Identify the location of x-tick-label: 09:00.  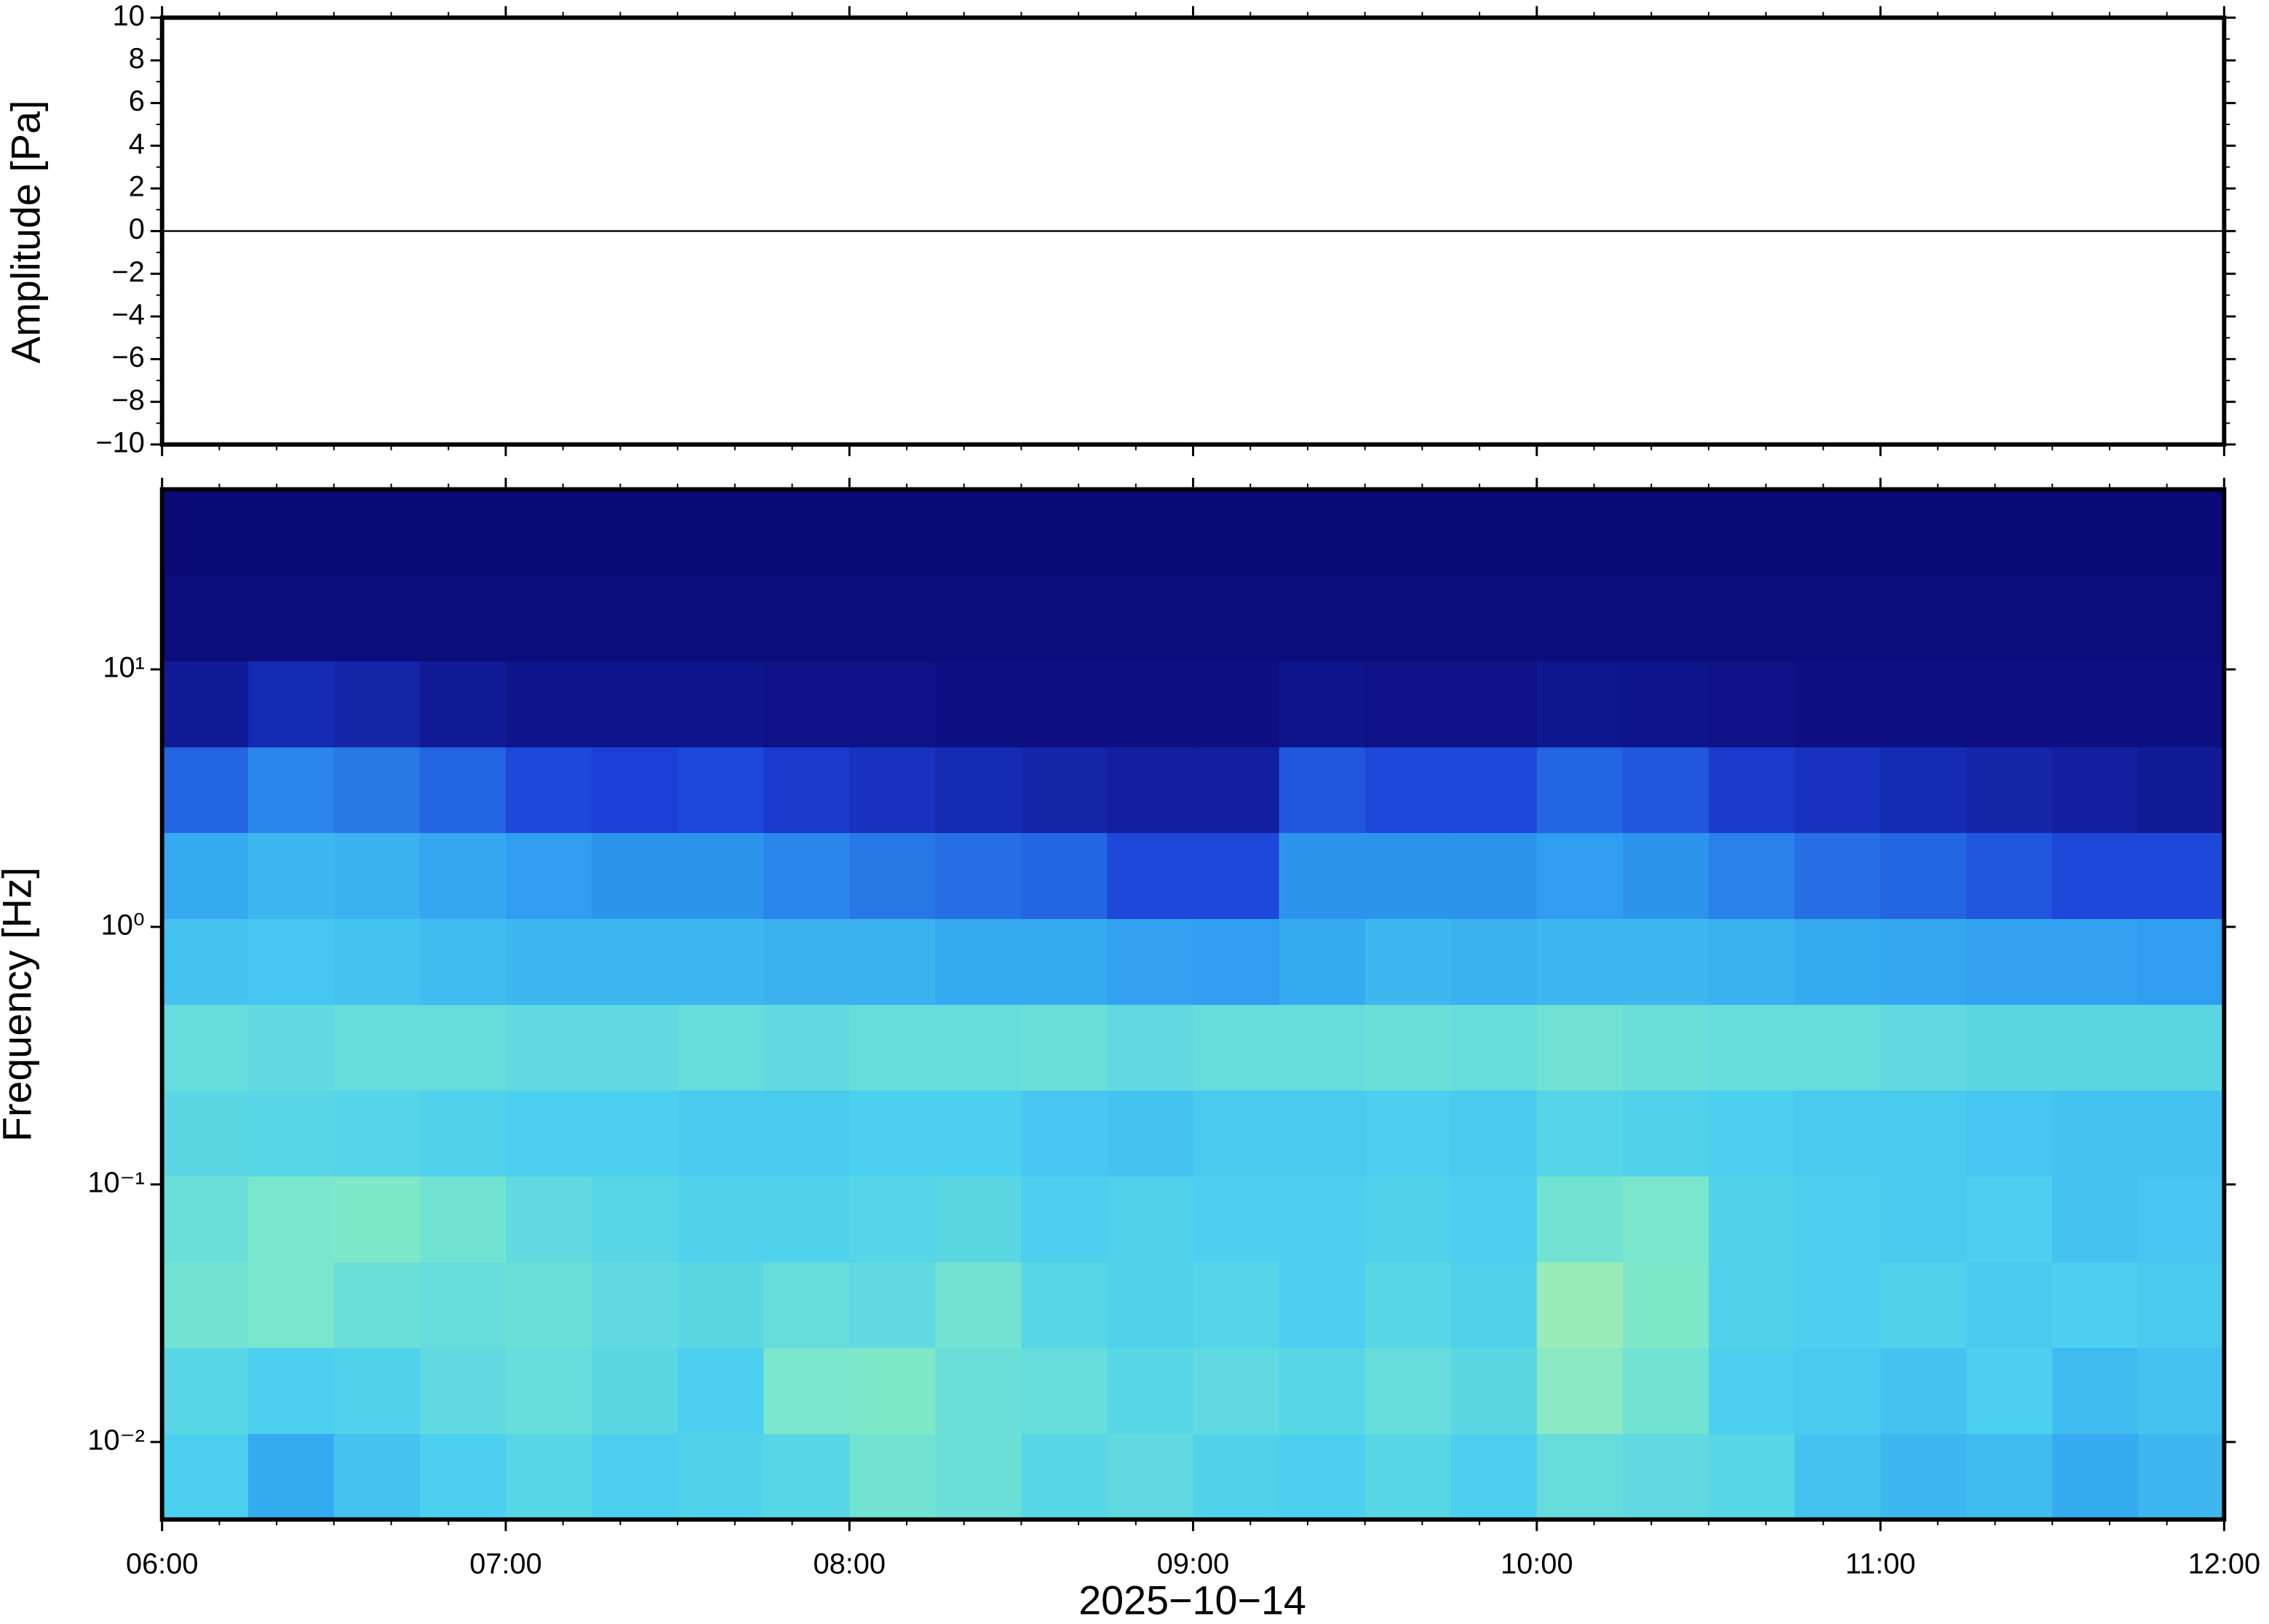
(1193, 1564).